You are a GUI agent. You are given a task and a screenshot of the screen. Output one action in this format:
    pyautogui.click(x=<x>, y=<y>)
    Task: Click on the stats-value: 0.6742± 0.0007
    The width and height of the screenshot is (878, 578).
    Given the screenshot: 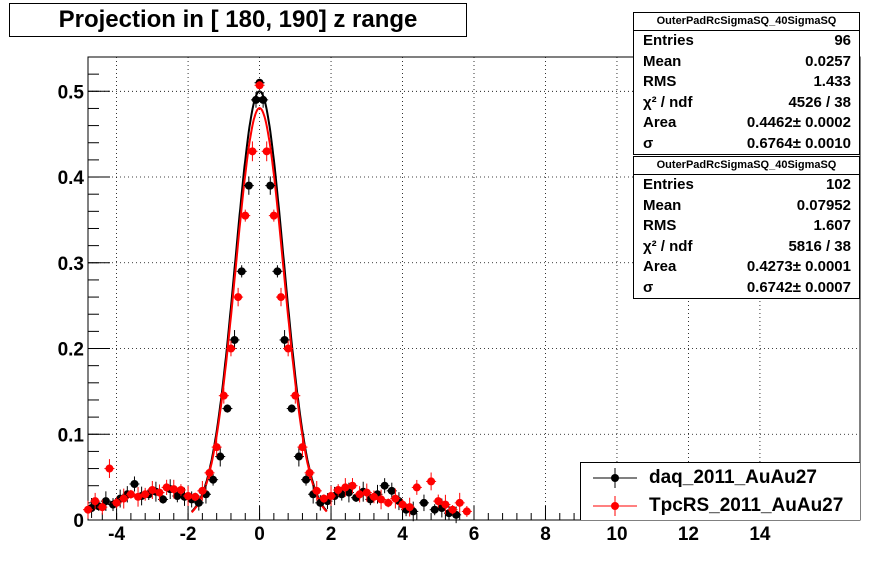 What is the action you would take?
    pyautogui.click(x=798, y=287)
    